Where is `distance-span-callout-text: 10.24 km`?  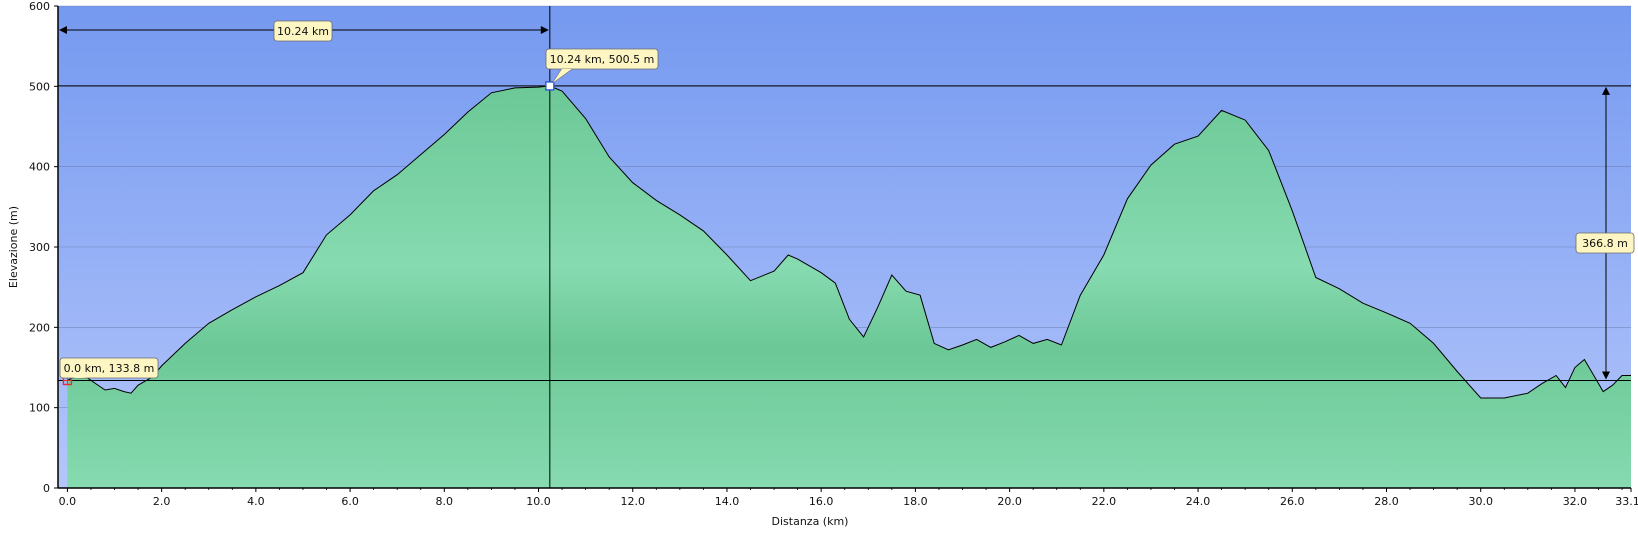 distance-span-callout-text: 10.24 km is located at coordinates (303, 31).